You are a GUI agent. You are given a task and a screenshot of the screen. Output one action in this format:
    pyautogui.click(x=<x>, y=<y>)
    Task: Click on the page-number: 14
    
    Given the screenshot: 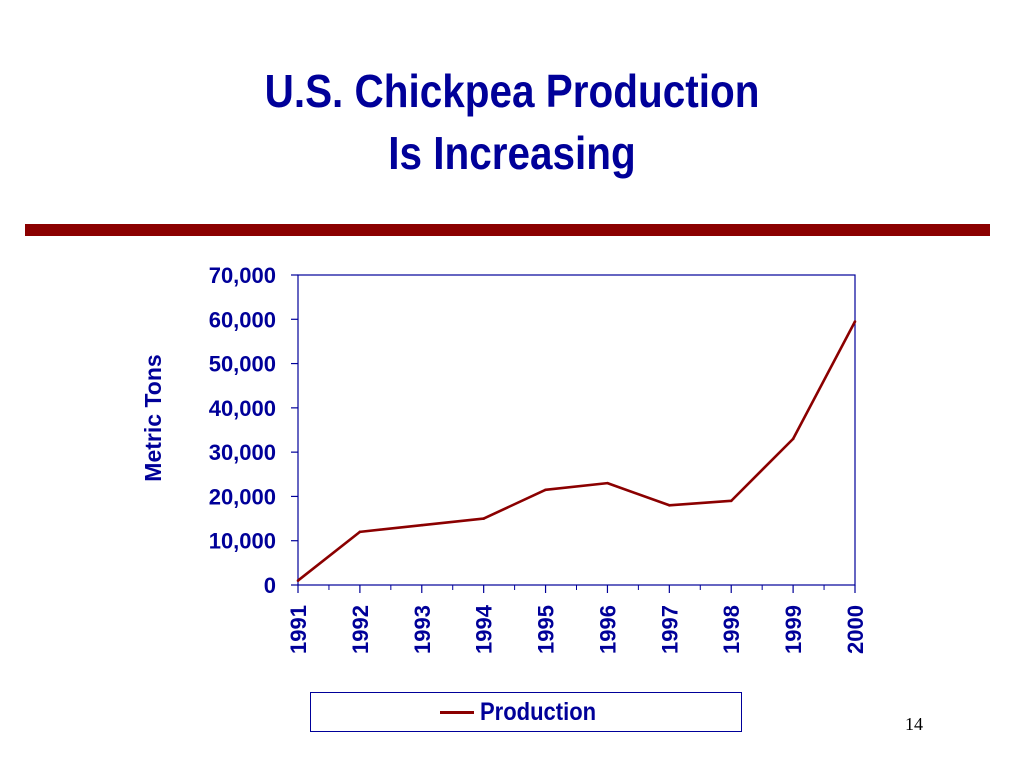 What is the action you would take?
    pyautogui.click(x=914, y=724)
    